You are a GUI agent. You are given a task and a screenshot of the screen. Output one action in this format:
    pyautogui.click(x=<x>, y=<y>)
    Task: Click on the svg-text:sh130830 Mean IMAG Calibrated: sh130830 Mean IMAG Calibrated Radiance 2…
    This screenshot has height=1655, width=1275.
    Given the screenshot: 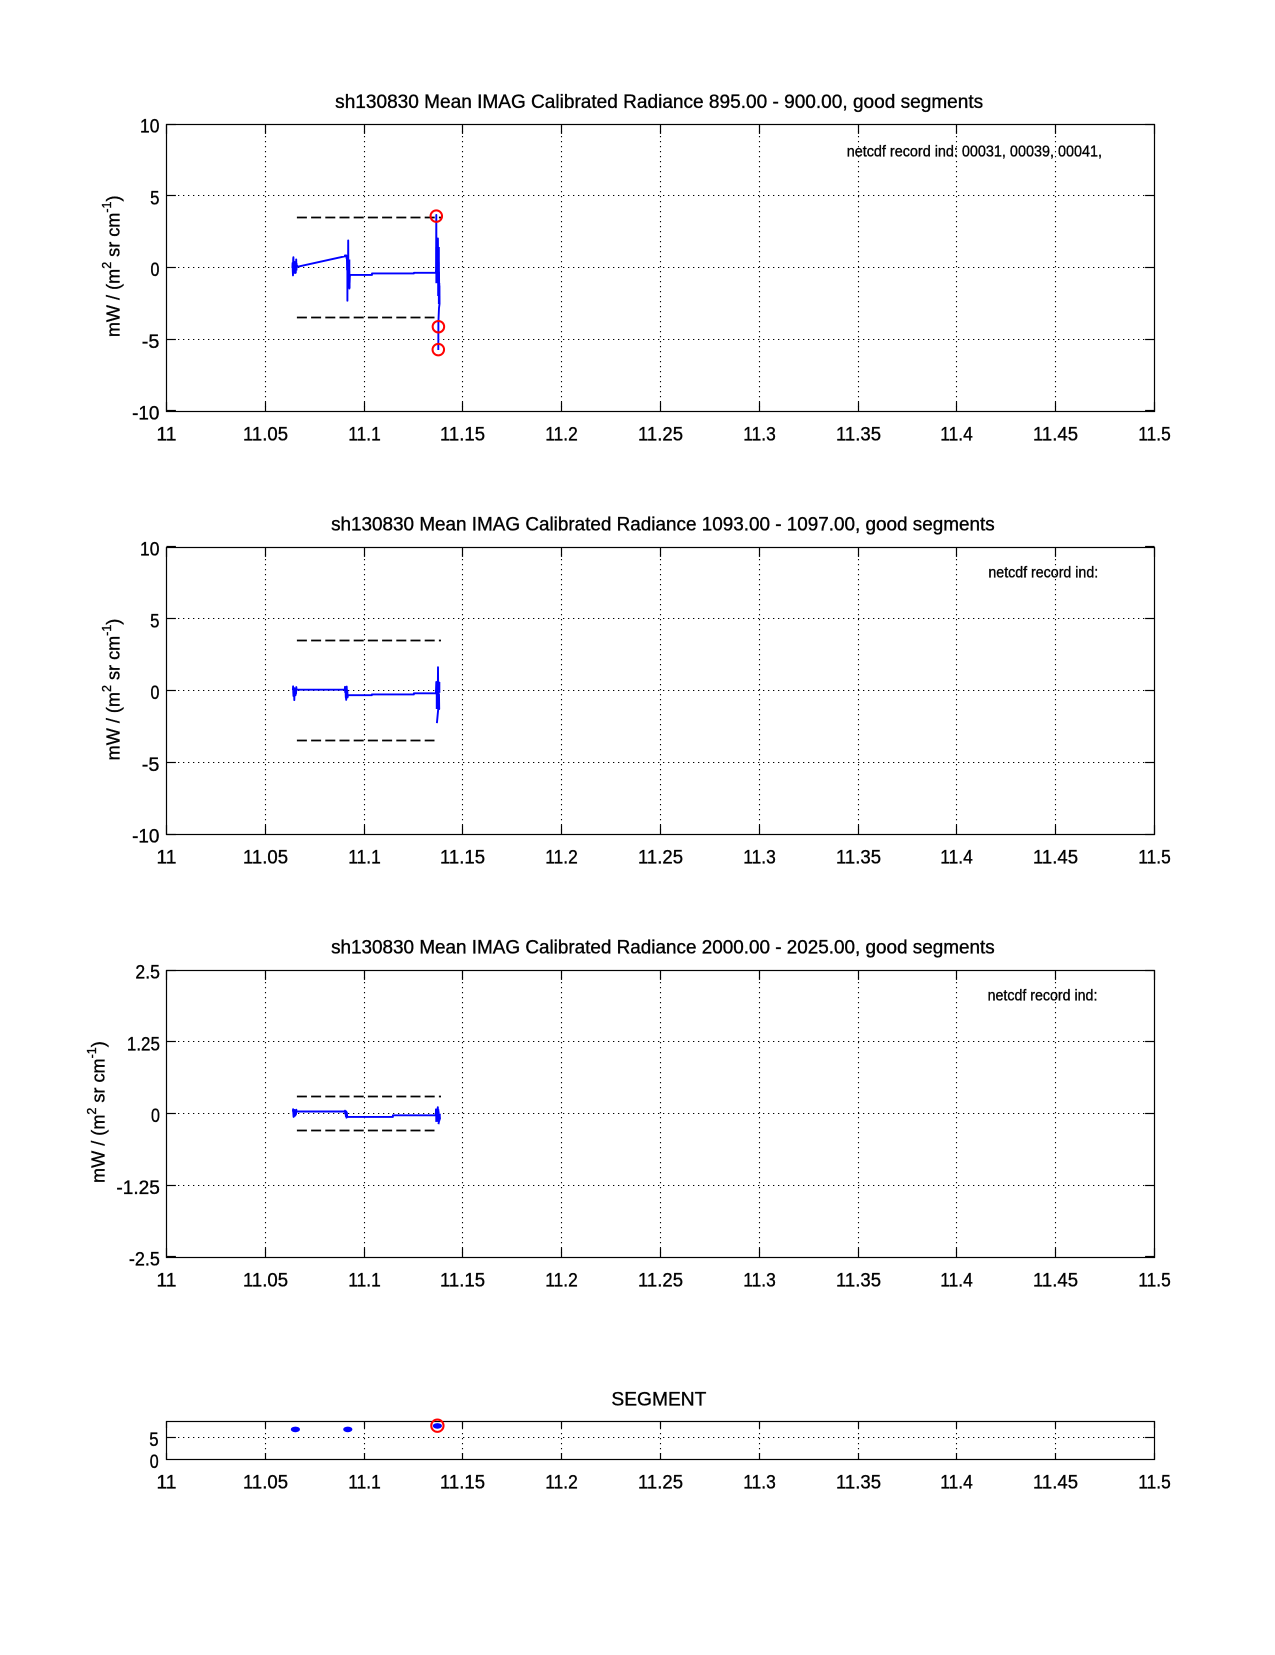 What is the action you would take?
    pyautogui.click(x=663, y=947)
    